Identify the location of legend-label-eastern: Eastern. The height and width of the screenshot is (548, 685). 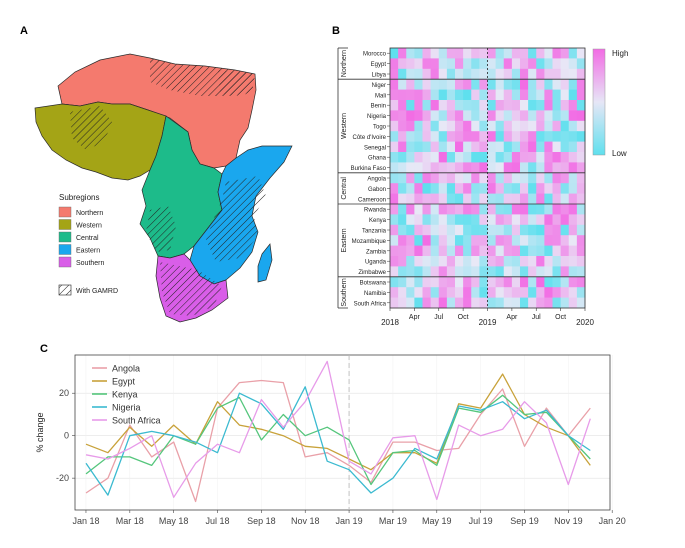
(88, 251).